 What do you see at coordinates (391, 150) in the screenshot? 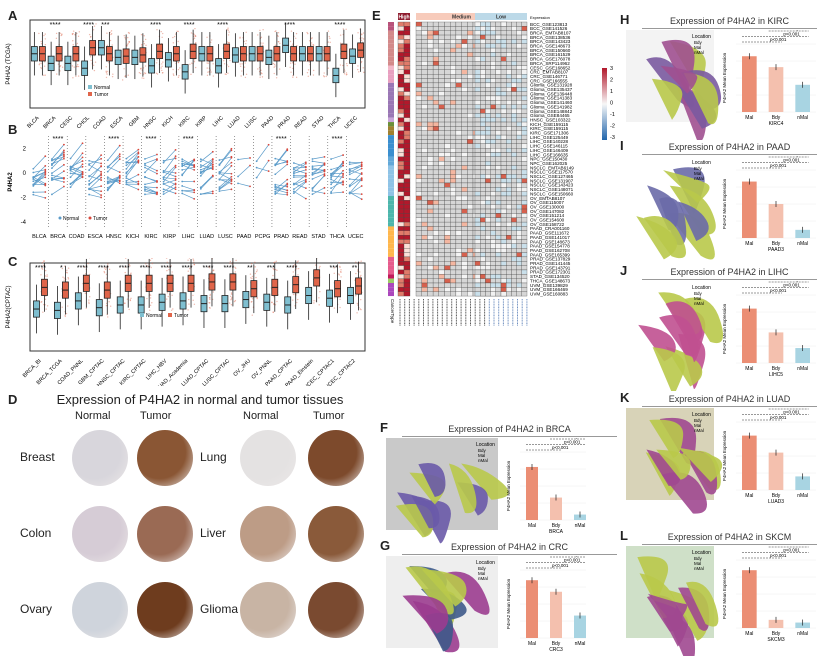
I see `cancer-type-cell` at bounding box center [391, 150].